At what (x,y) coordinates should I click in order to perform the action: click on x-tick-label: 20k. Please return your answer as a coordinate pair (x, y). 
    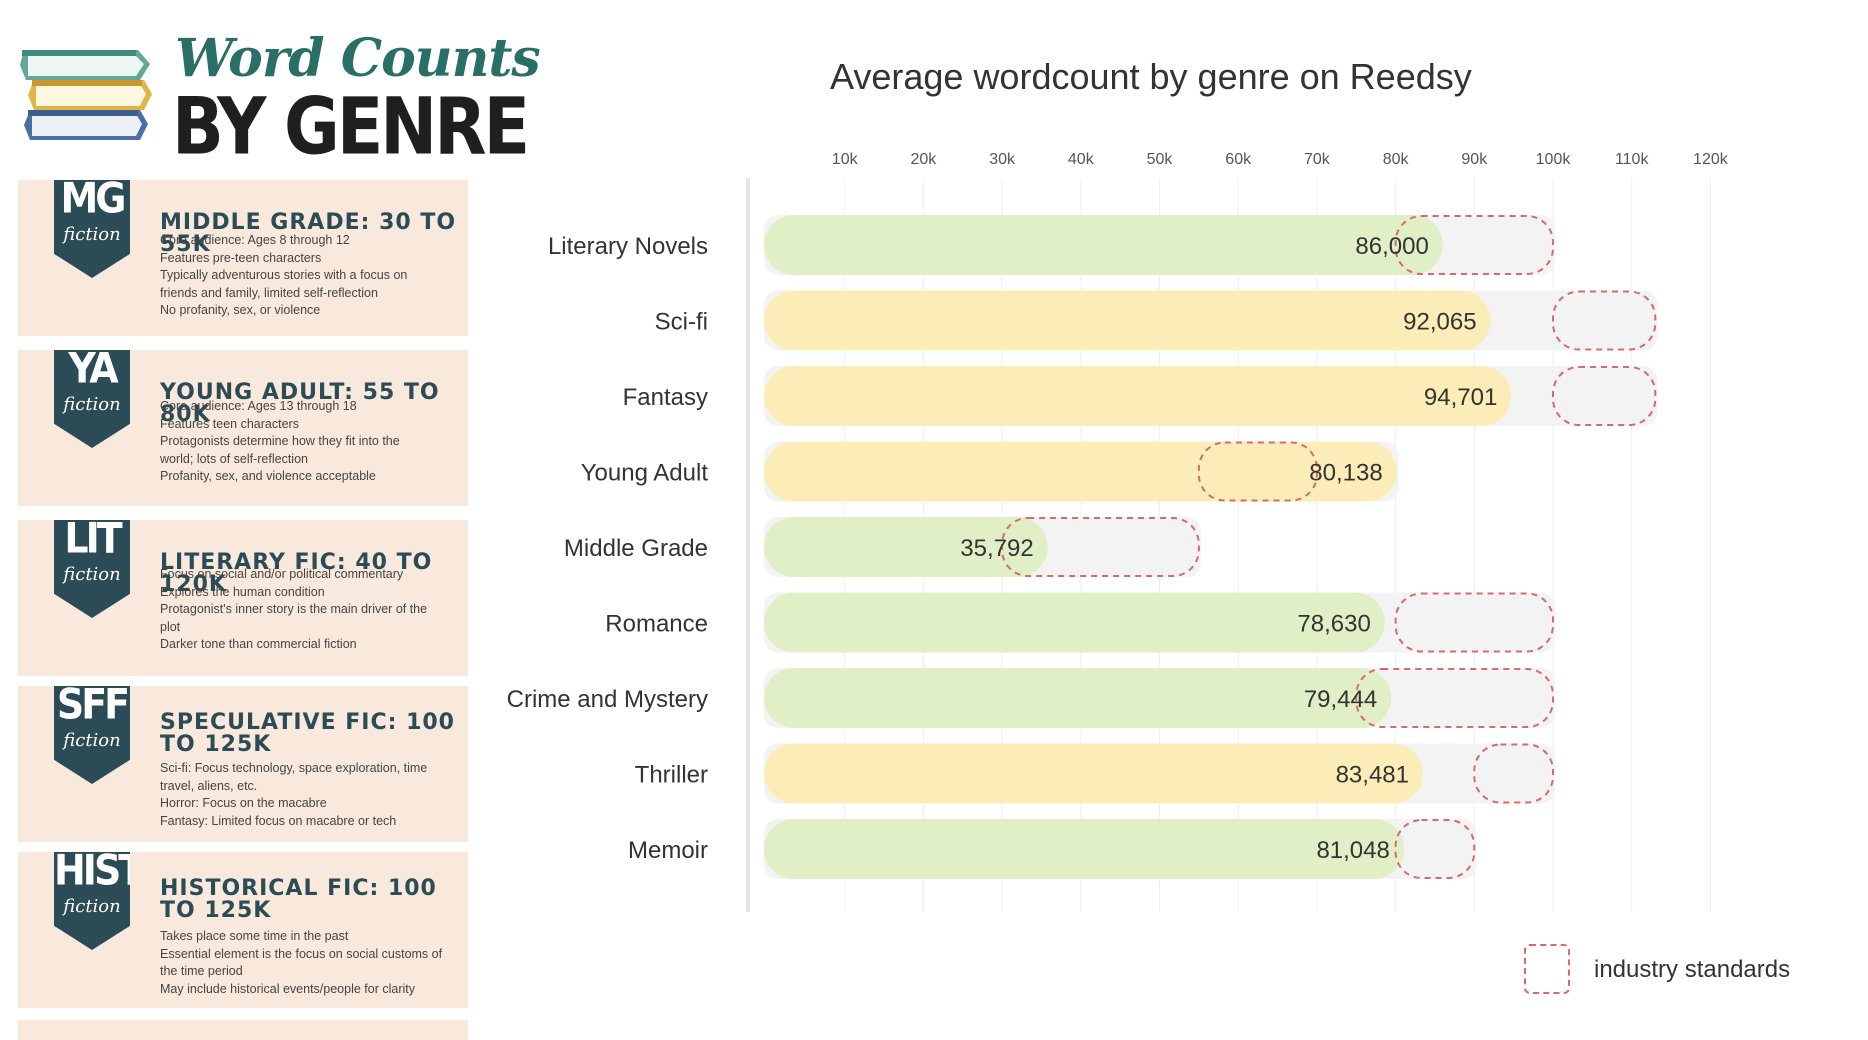
    Looking at the image, I should click on (924, 159).